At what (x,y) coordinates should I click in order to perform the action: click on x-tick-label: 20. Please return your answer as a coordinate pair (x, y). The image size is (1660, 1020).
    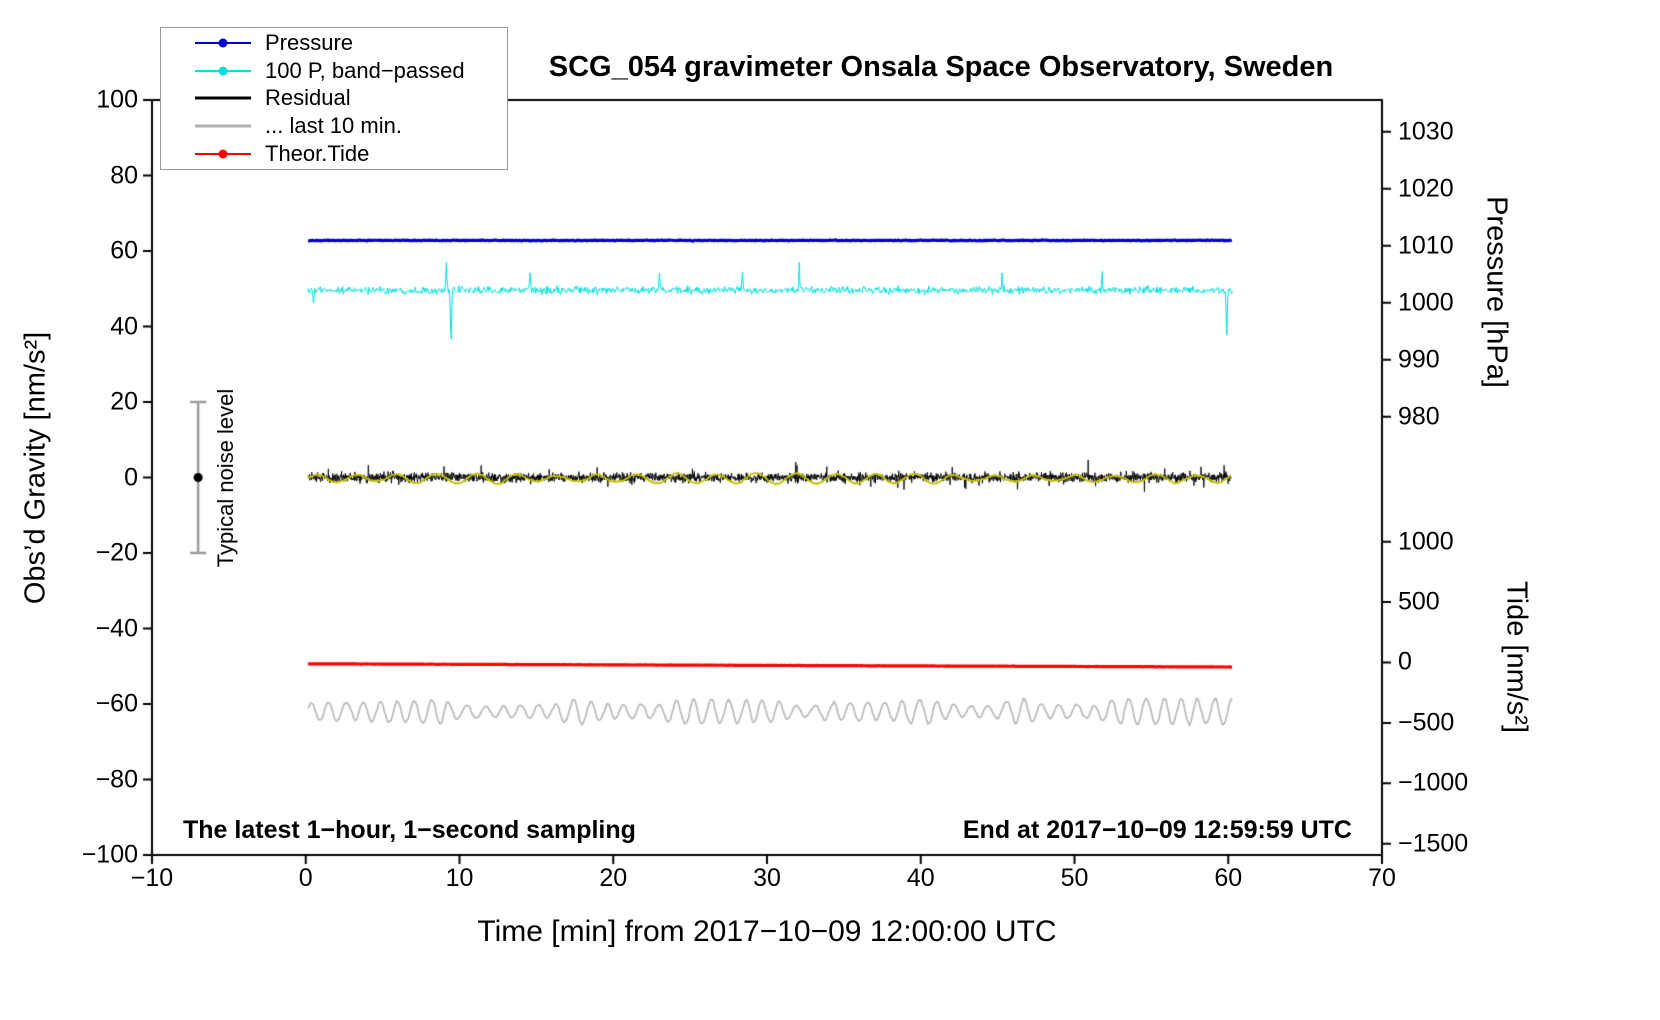
    Looking at the image, I should click on (613, 878).